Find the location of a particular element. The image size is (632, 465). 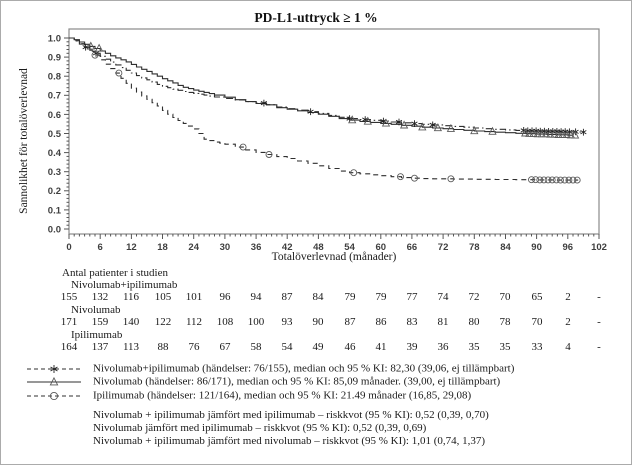

risk-count: 84 is located at coordinates (318, 297).